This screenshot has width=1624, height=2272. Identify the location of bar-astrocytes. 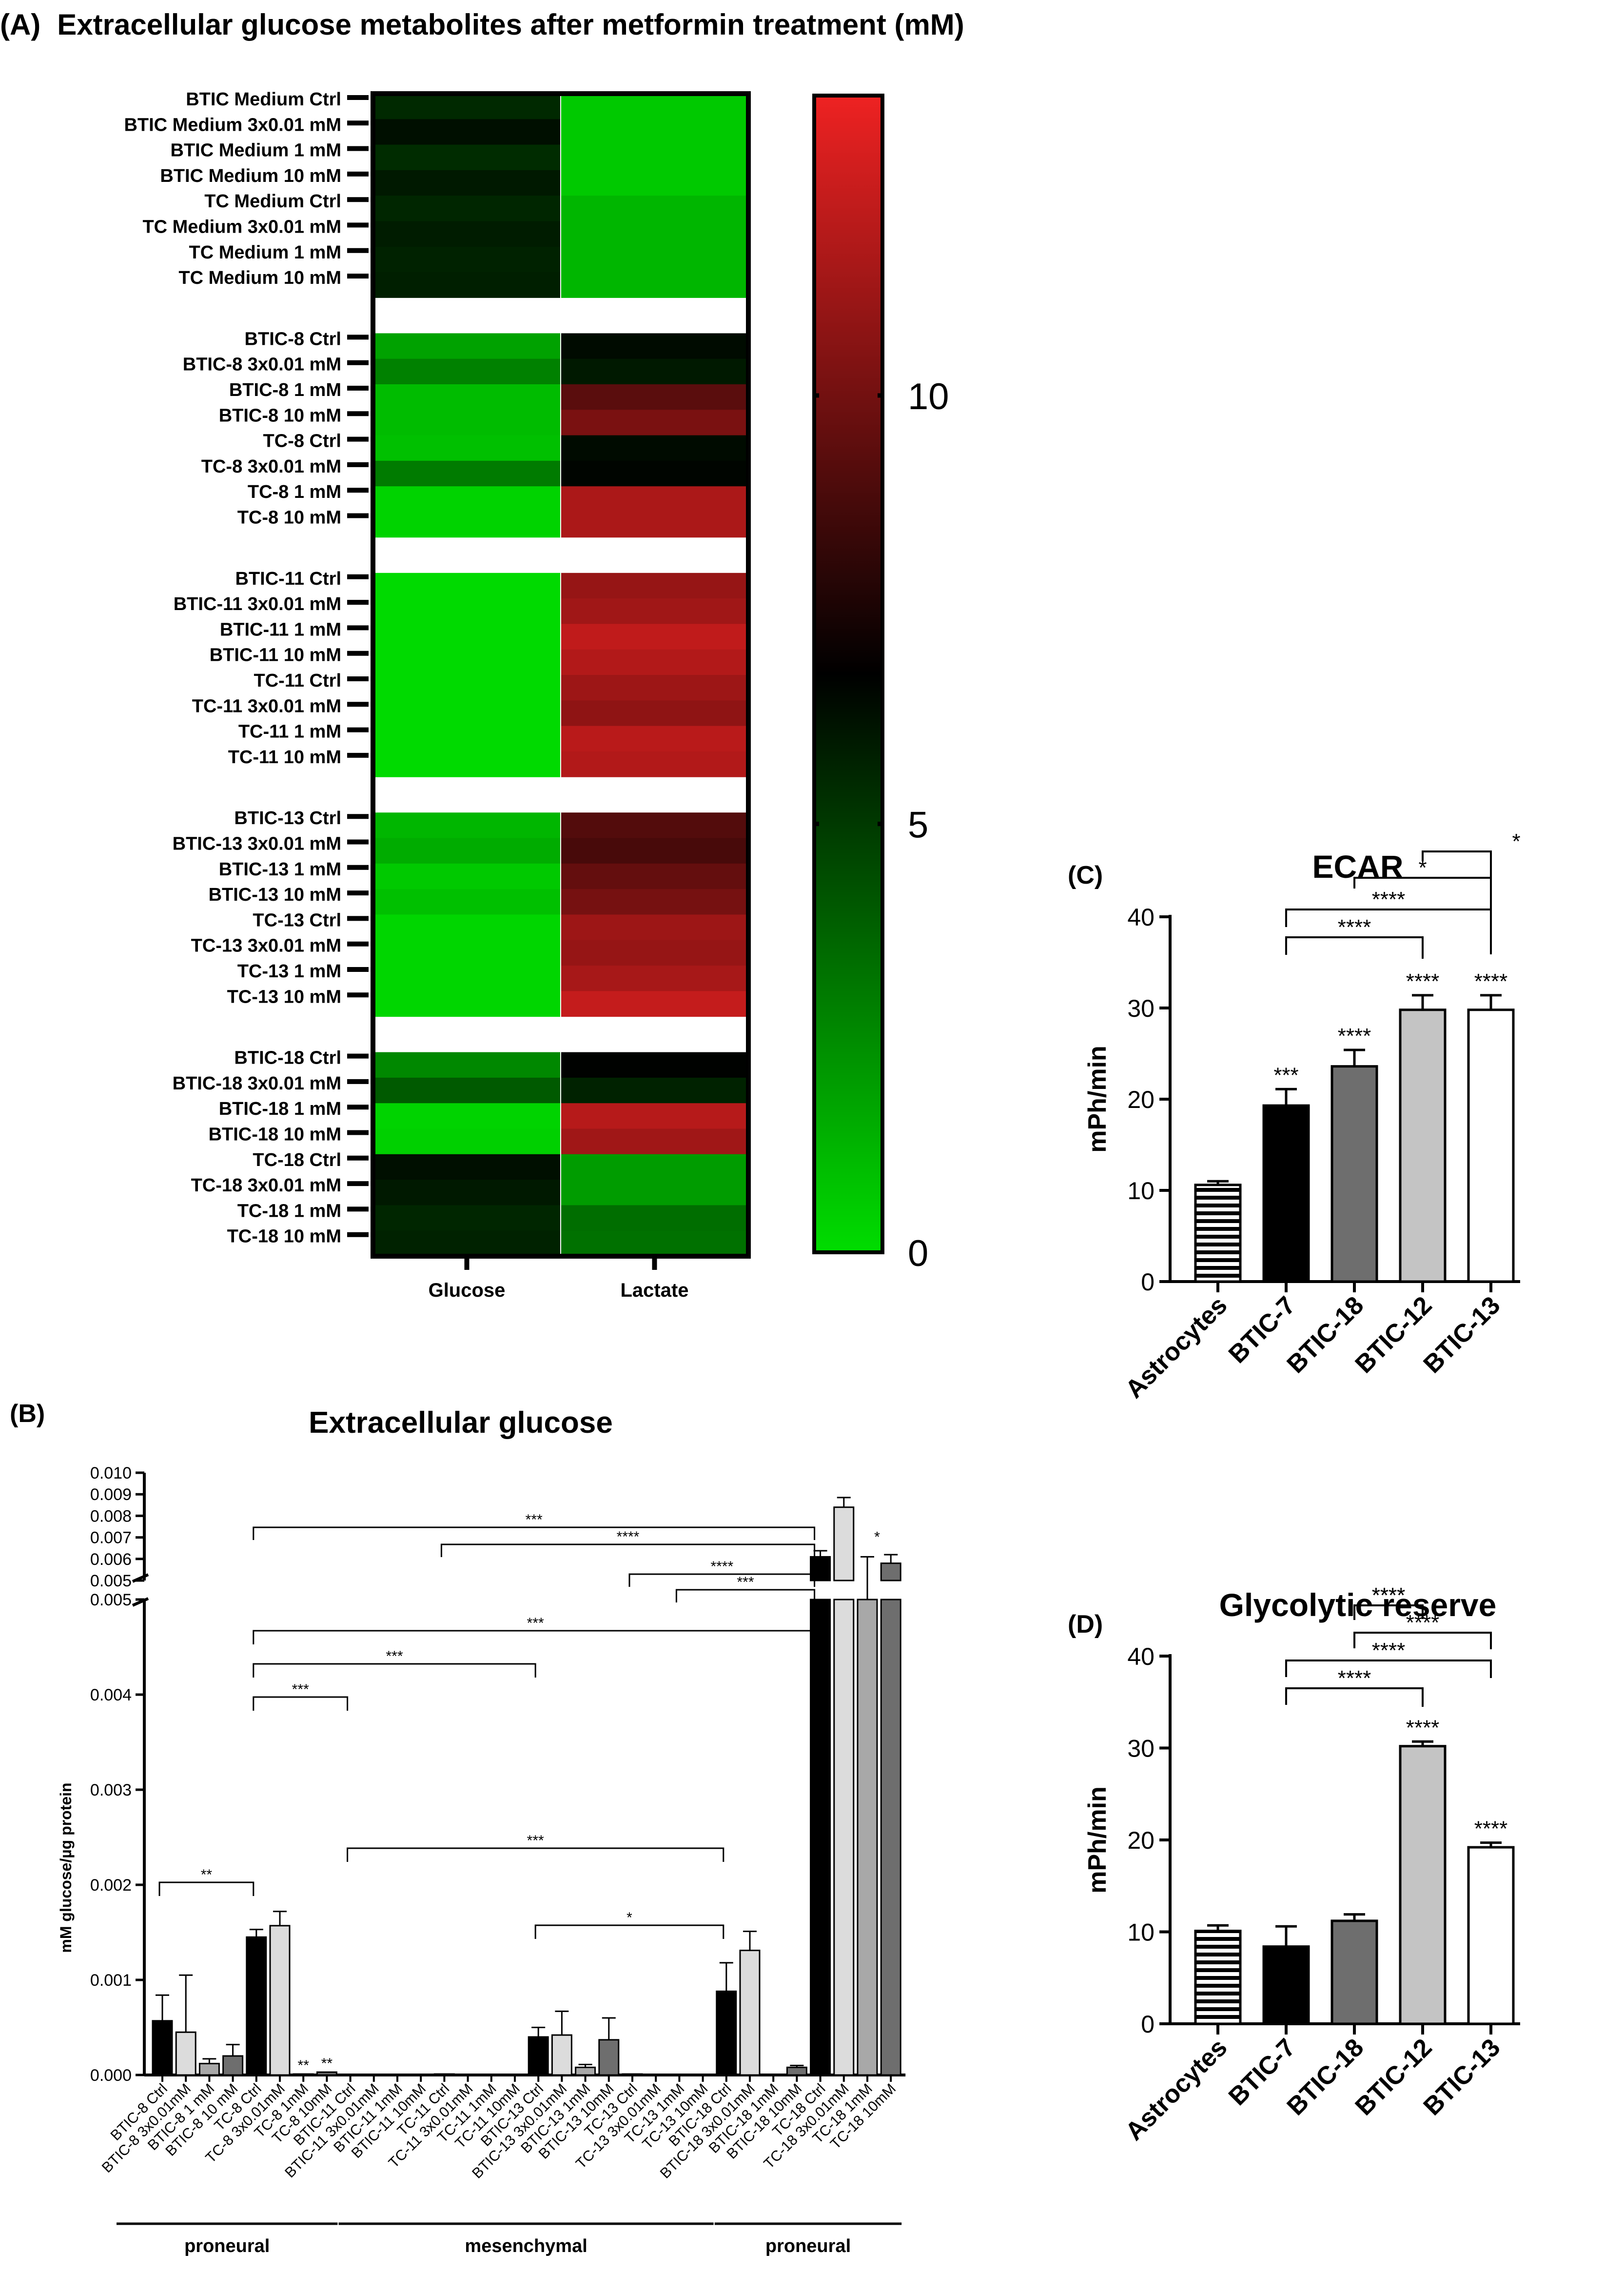
(1218, 1977).